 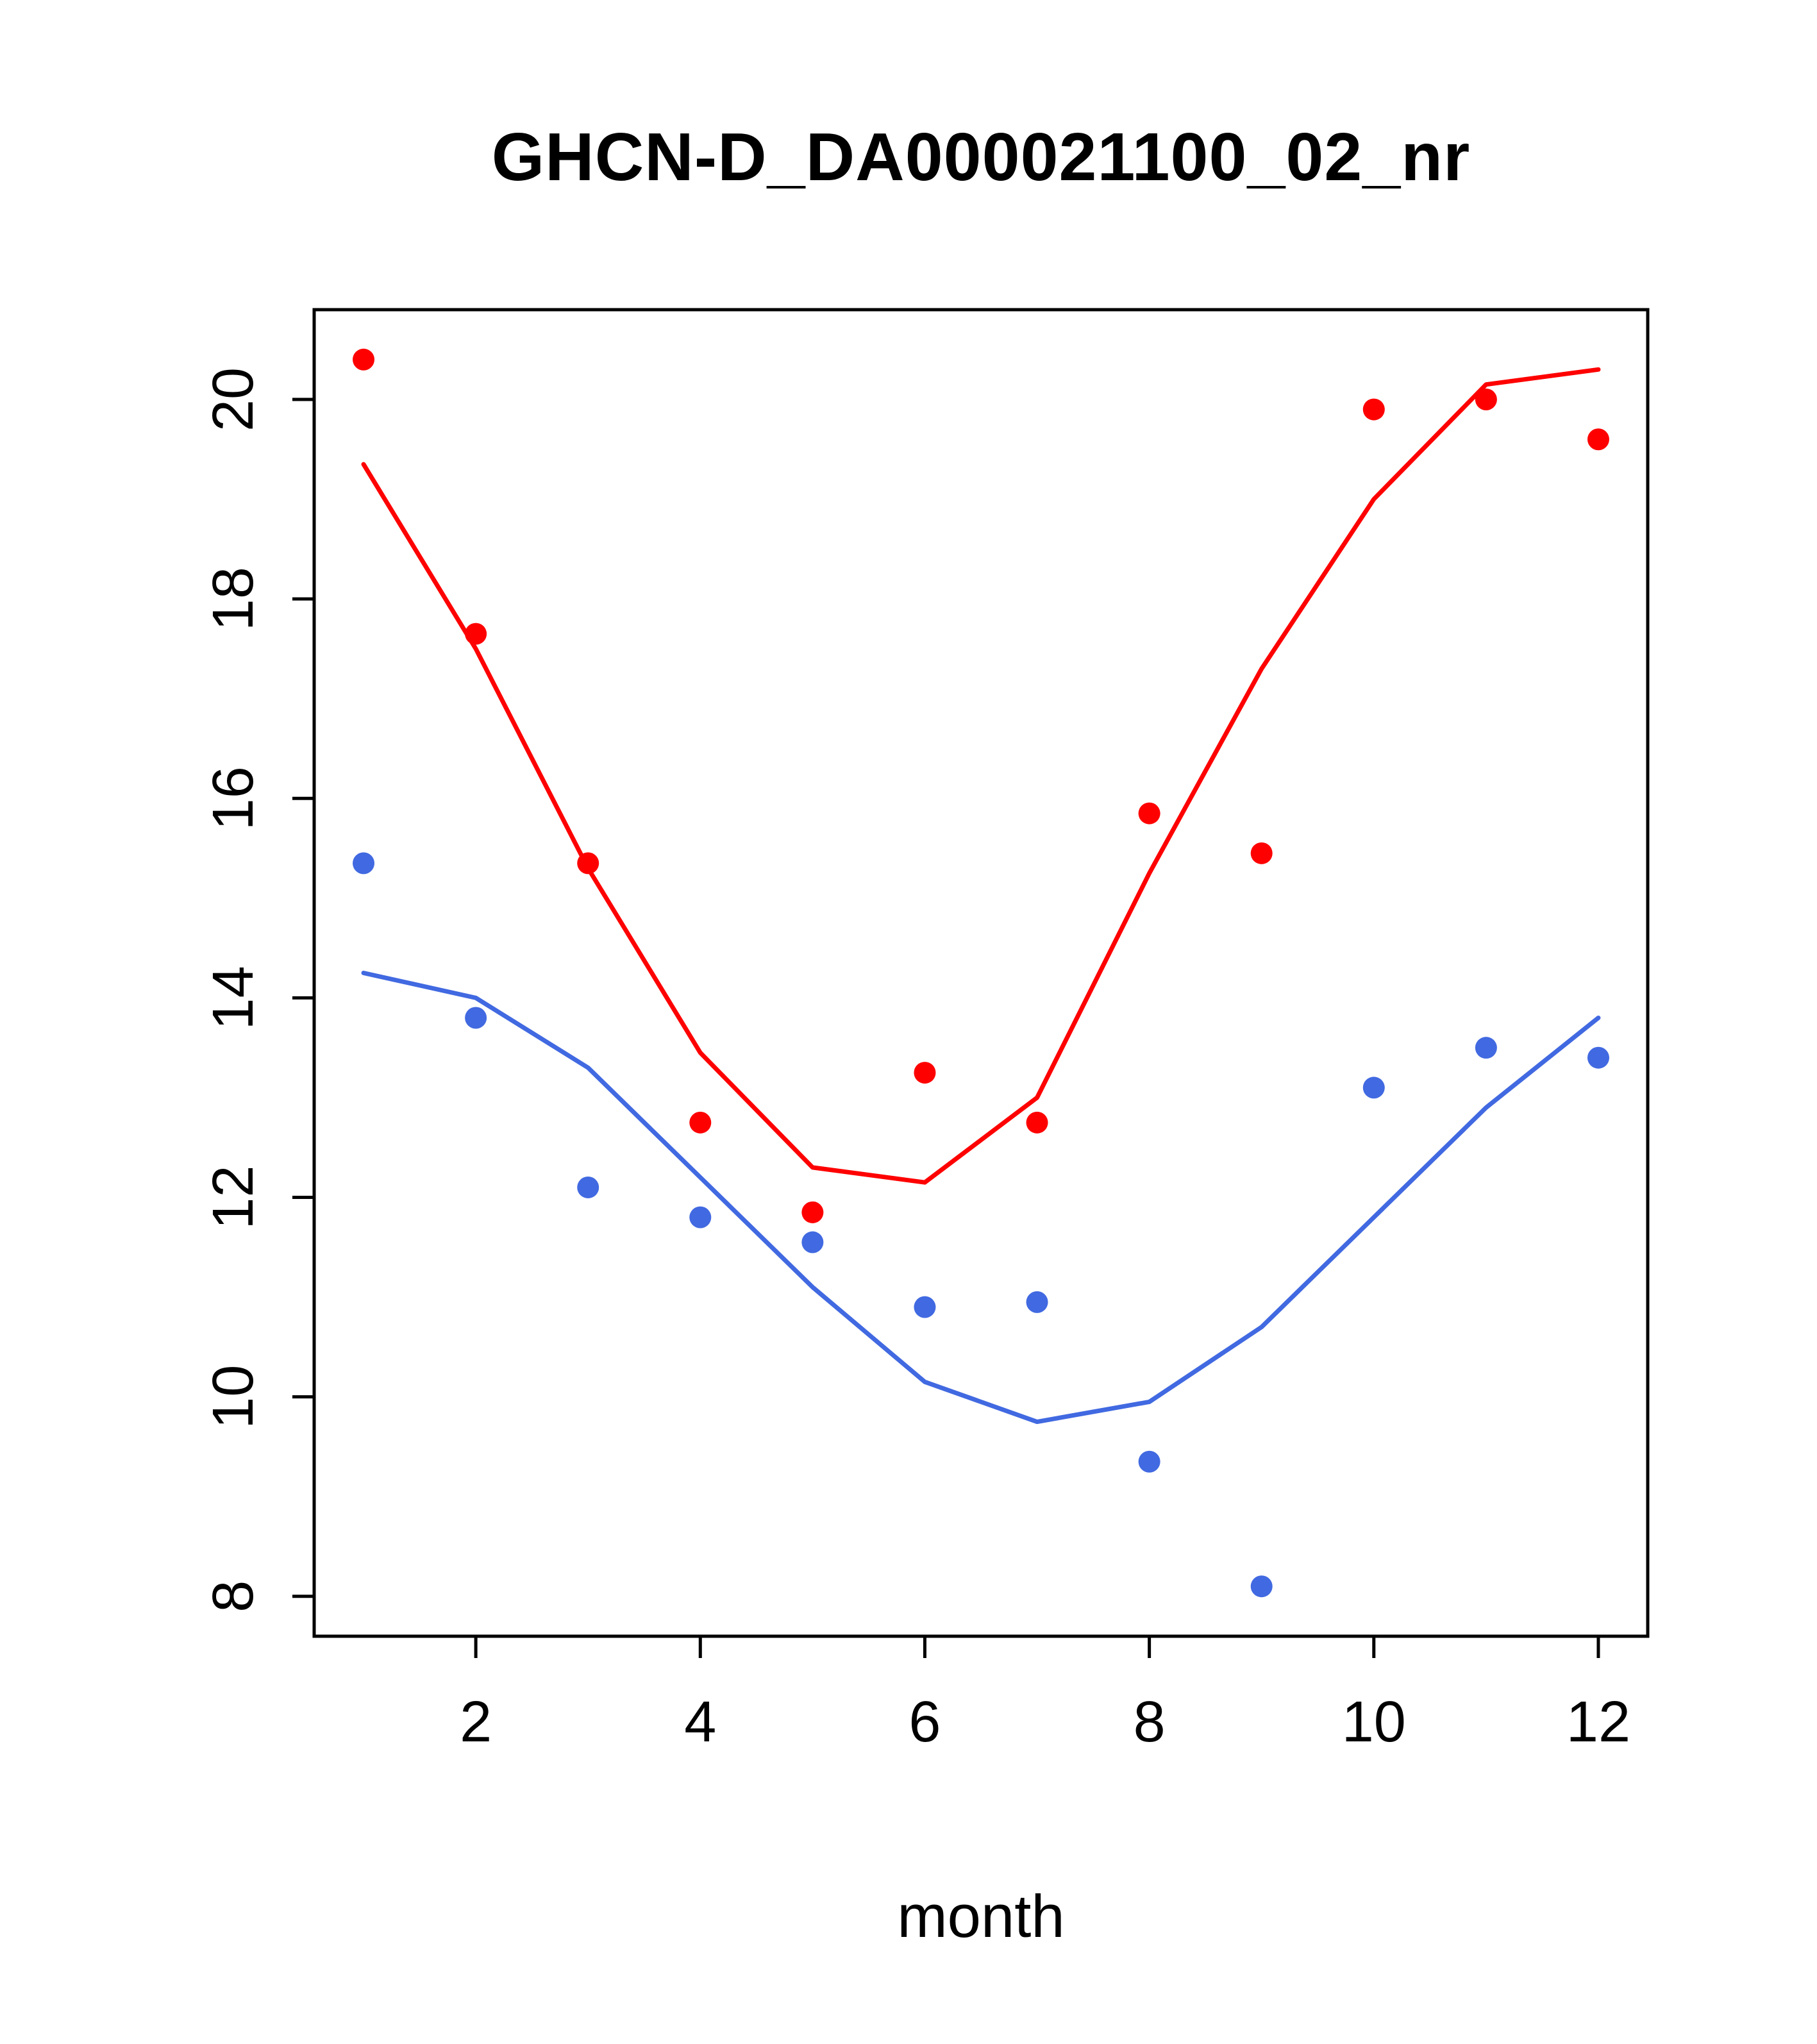 I want to click on x-tick-label: 8, so click(x=1150, y=1722).